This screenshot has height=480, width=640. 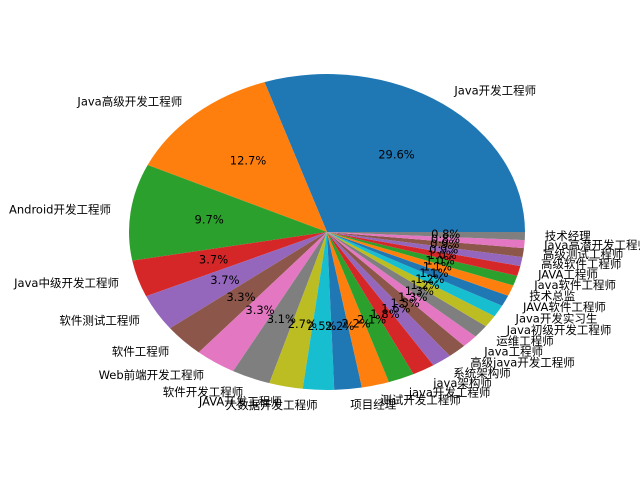 What do you see at coordinates (462, 383) in the screenshot?
I see `slice-label: java架构师` at bounding box center [462, 383].